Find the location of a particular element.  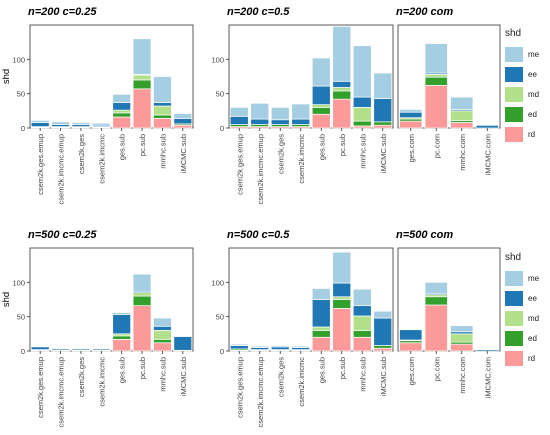

legend-label-ed: ed is located at coordinates (532, 338).